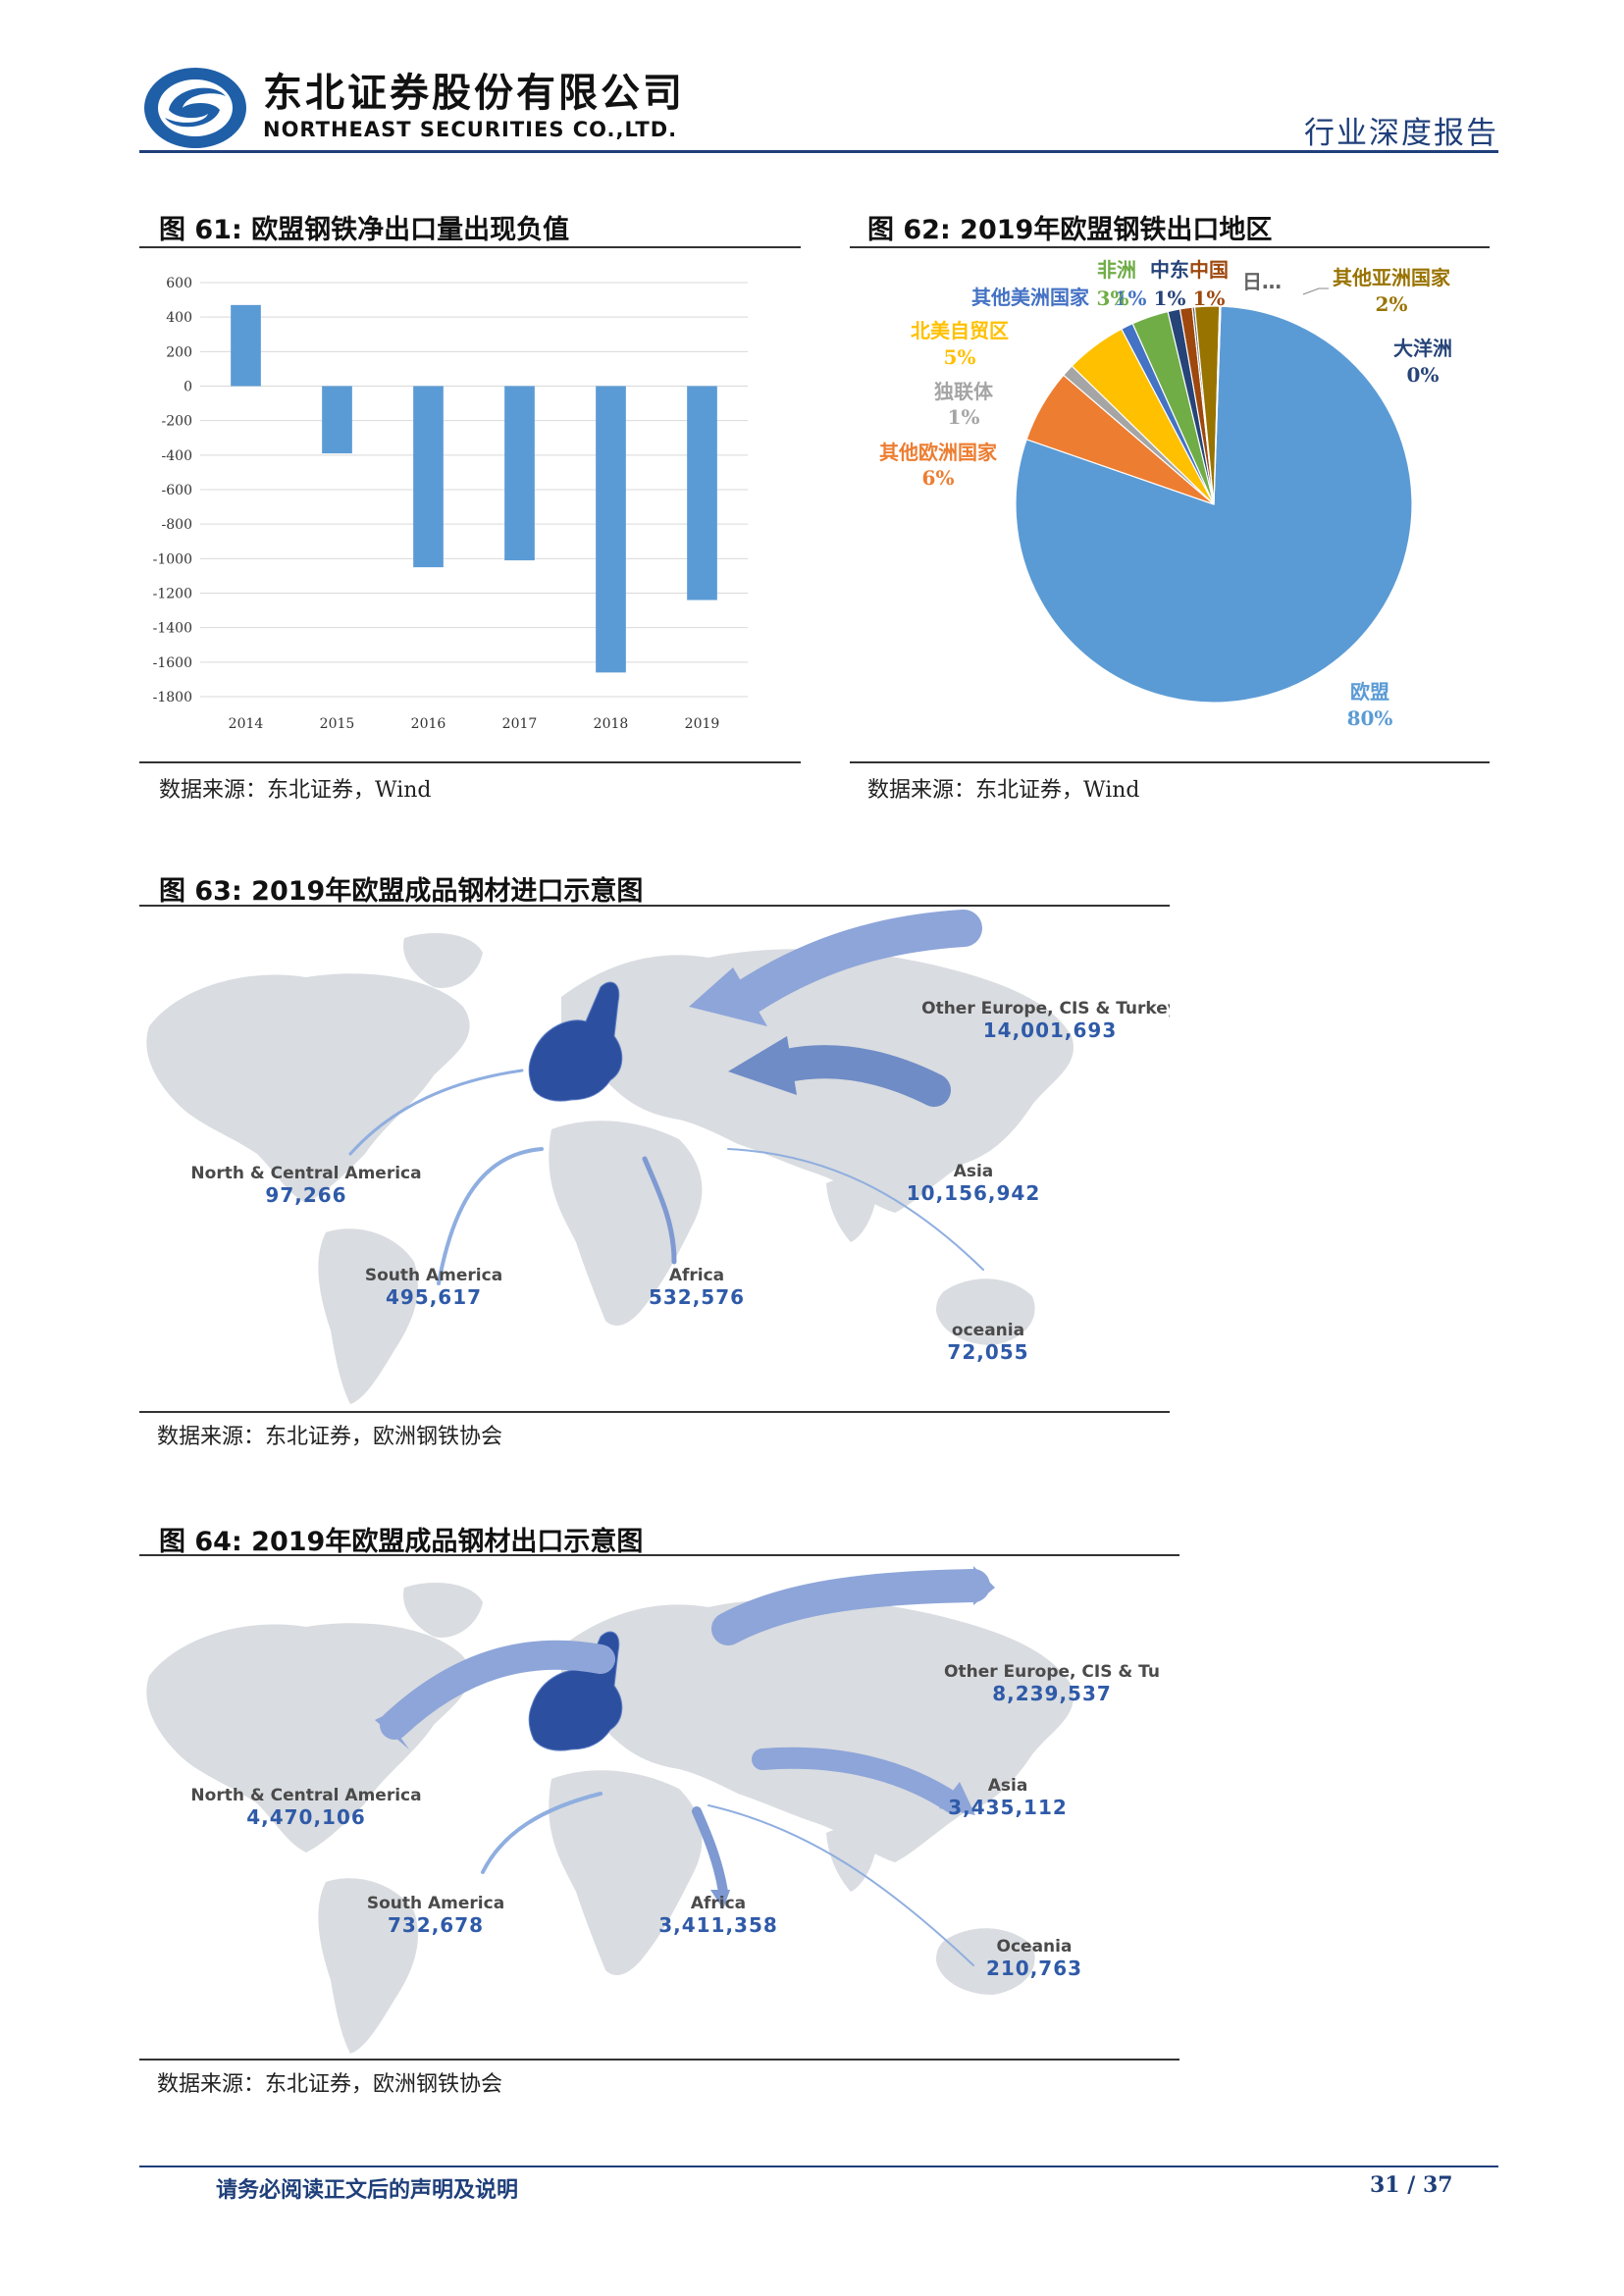 The width and height of the screenshot is (1624, 2296). I want to click on y-tick-label: 200, so click(179, 352).